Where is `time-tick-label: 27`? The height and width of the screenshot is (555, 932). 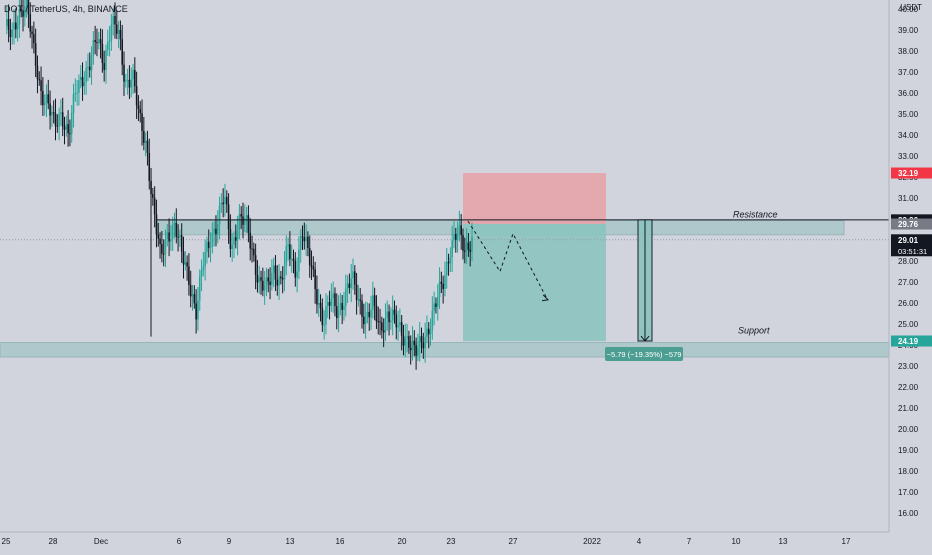
time-tick-label: 27 is located at coordinates (513, 541).